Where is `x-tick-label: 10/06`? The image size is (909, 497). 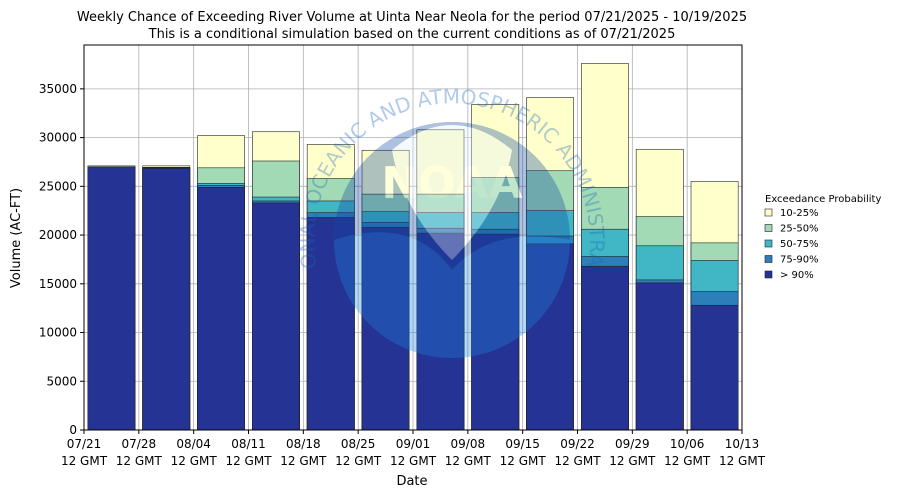
x-tick-label: 10/06 is located at coordinates (687, 444).